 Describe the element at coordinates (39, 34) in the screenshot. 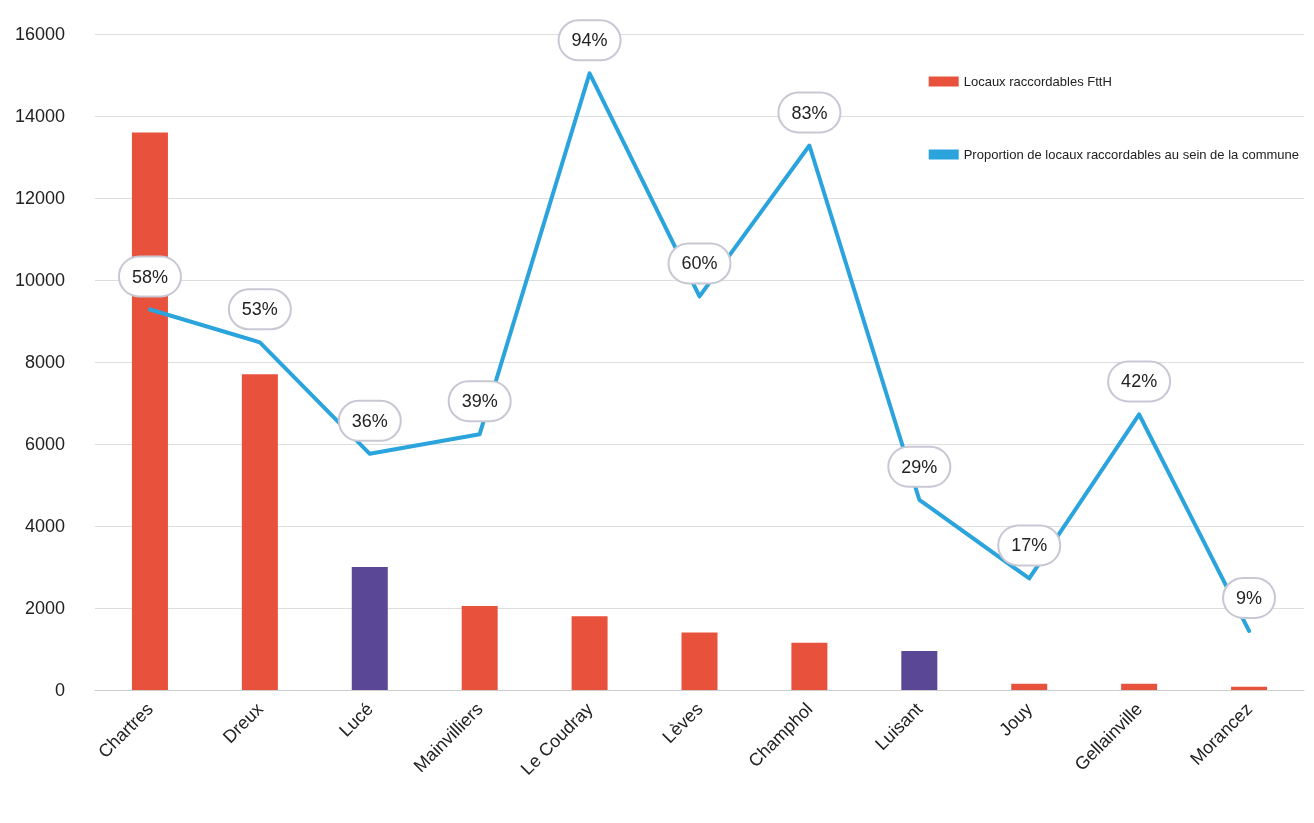

I see `y-tick-label: 16000` at that location.